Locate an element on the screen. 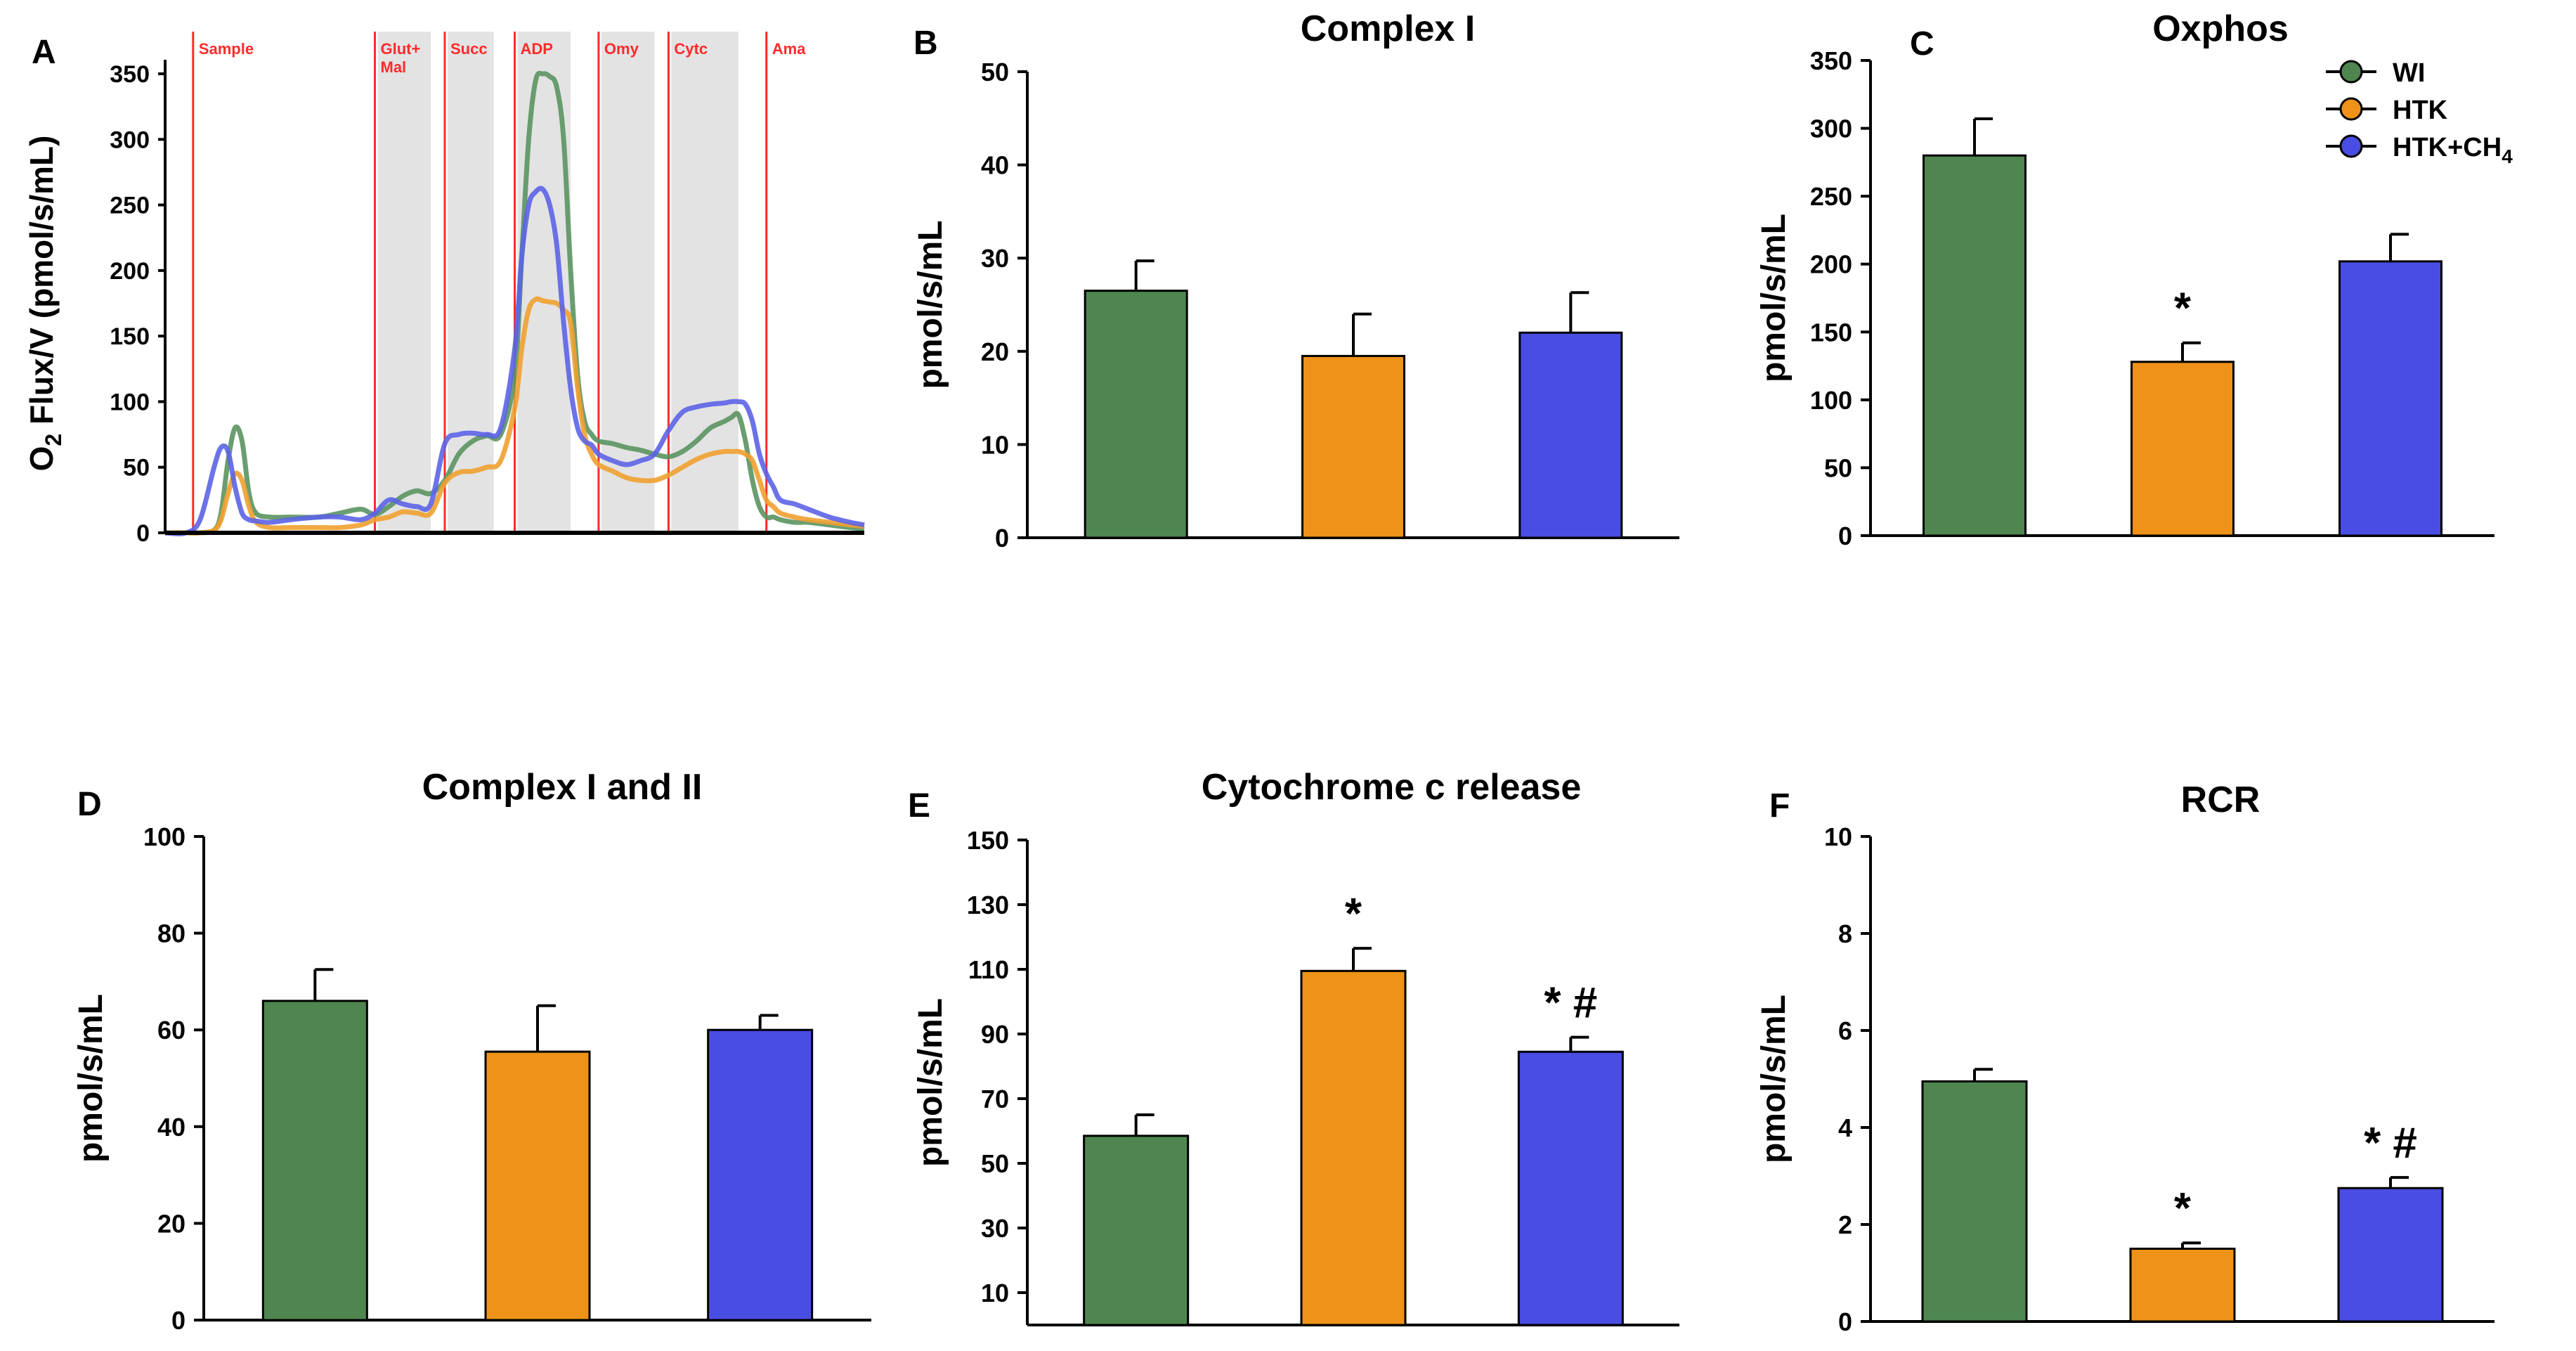  event-label: Sample is located at coordinates (226, 49).